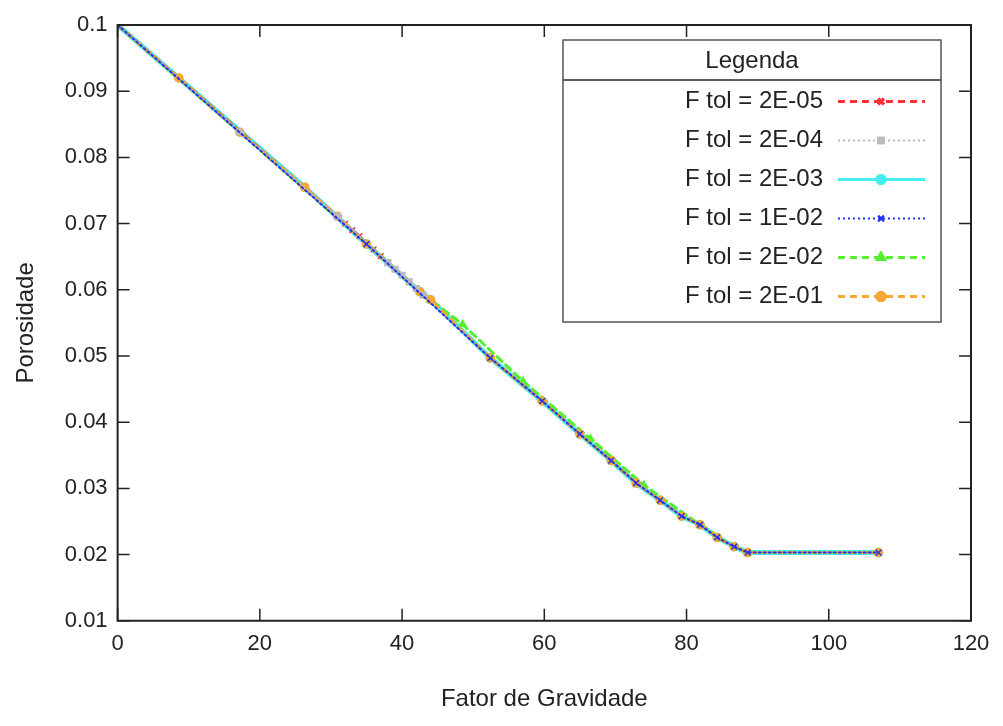 This screenshot has width=1003, height=726. What do you see at coordinates (92, 24) in the screenshot?
I see `y-tick-label: 0.1` at bounding box center [92, 24].